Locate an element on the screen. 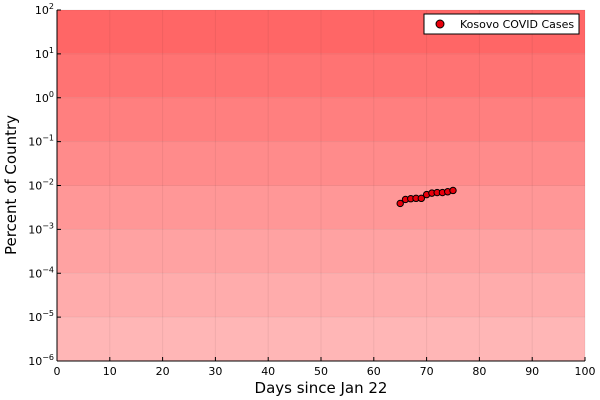 The image size is (600, 400). y-tick-label: 10⁻³ is located at coordinates (41, 228).